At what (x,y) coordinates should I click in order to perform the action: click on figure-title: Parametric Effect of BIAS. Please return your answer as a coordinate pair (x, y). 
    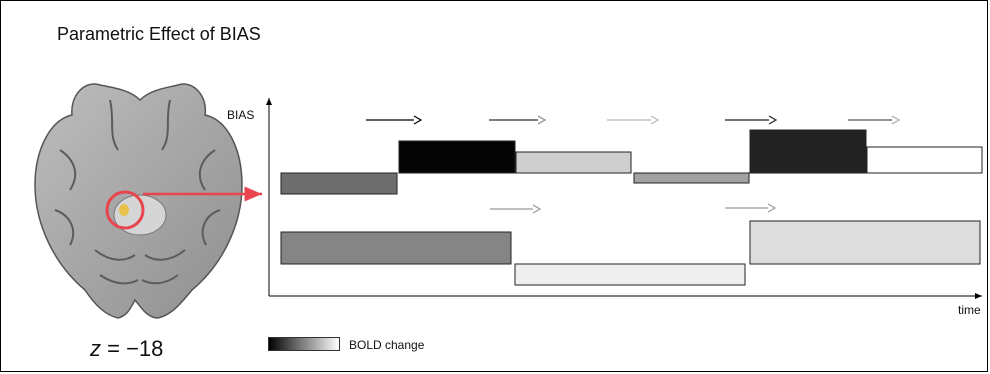
    Looking at the image, I should click on (159, 34).